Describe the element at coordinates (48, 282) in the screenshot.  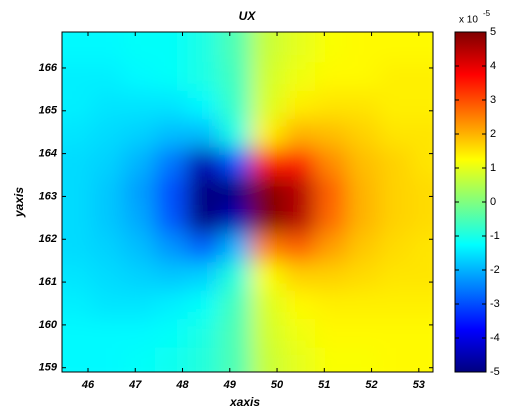
I see `y-tick-label: 161` at that location.